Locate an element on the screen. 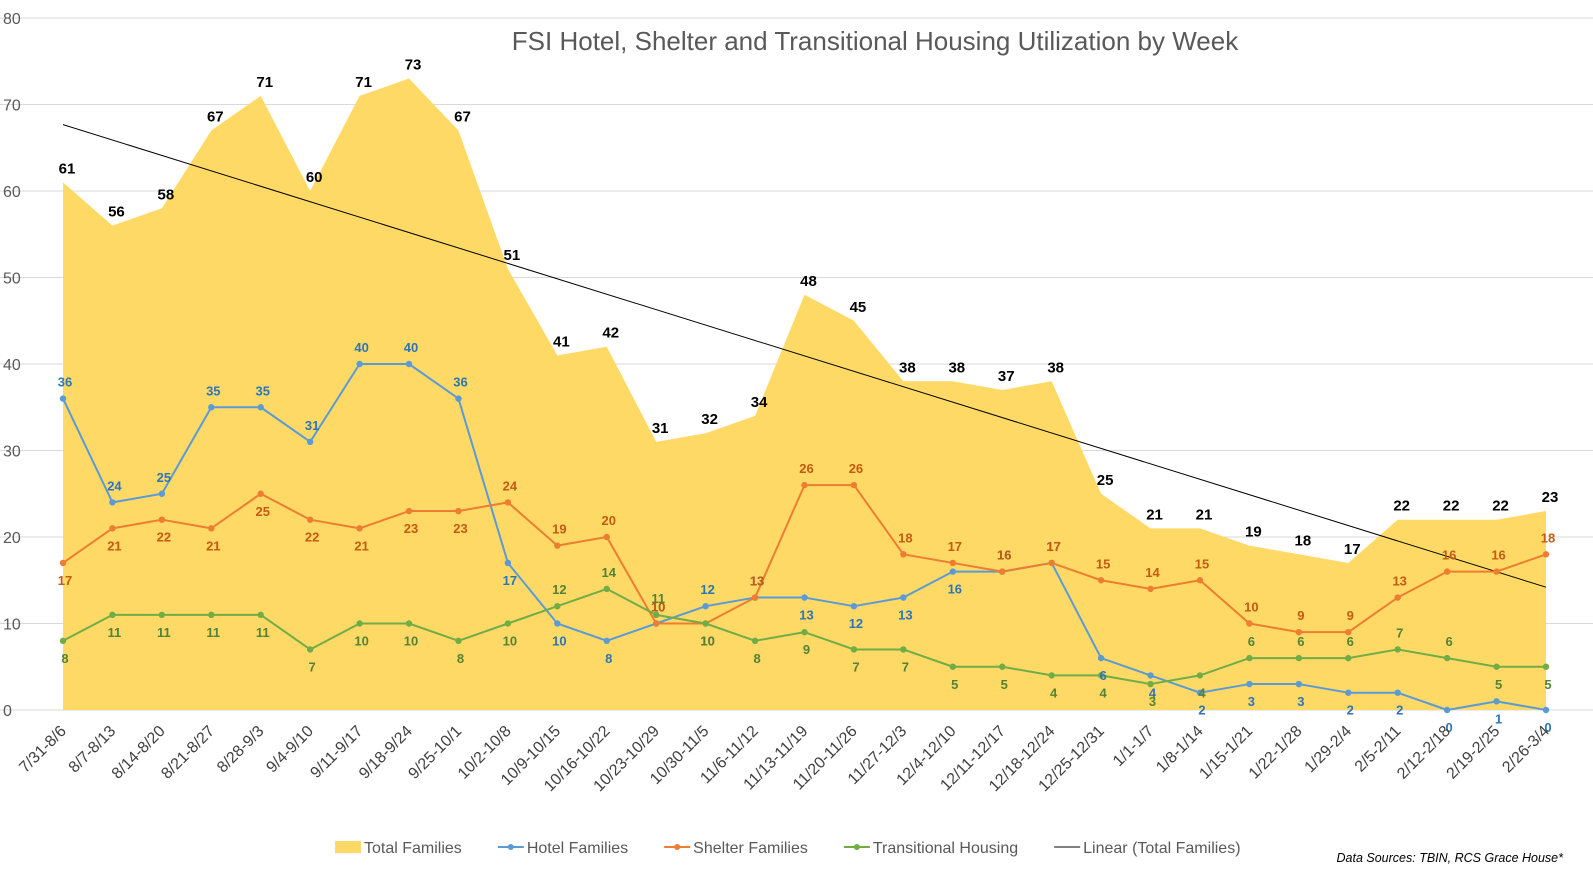 The image size is (1593, 883). hotel-families-label: 6 is located at coordinates (1102, 675).